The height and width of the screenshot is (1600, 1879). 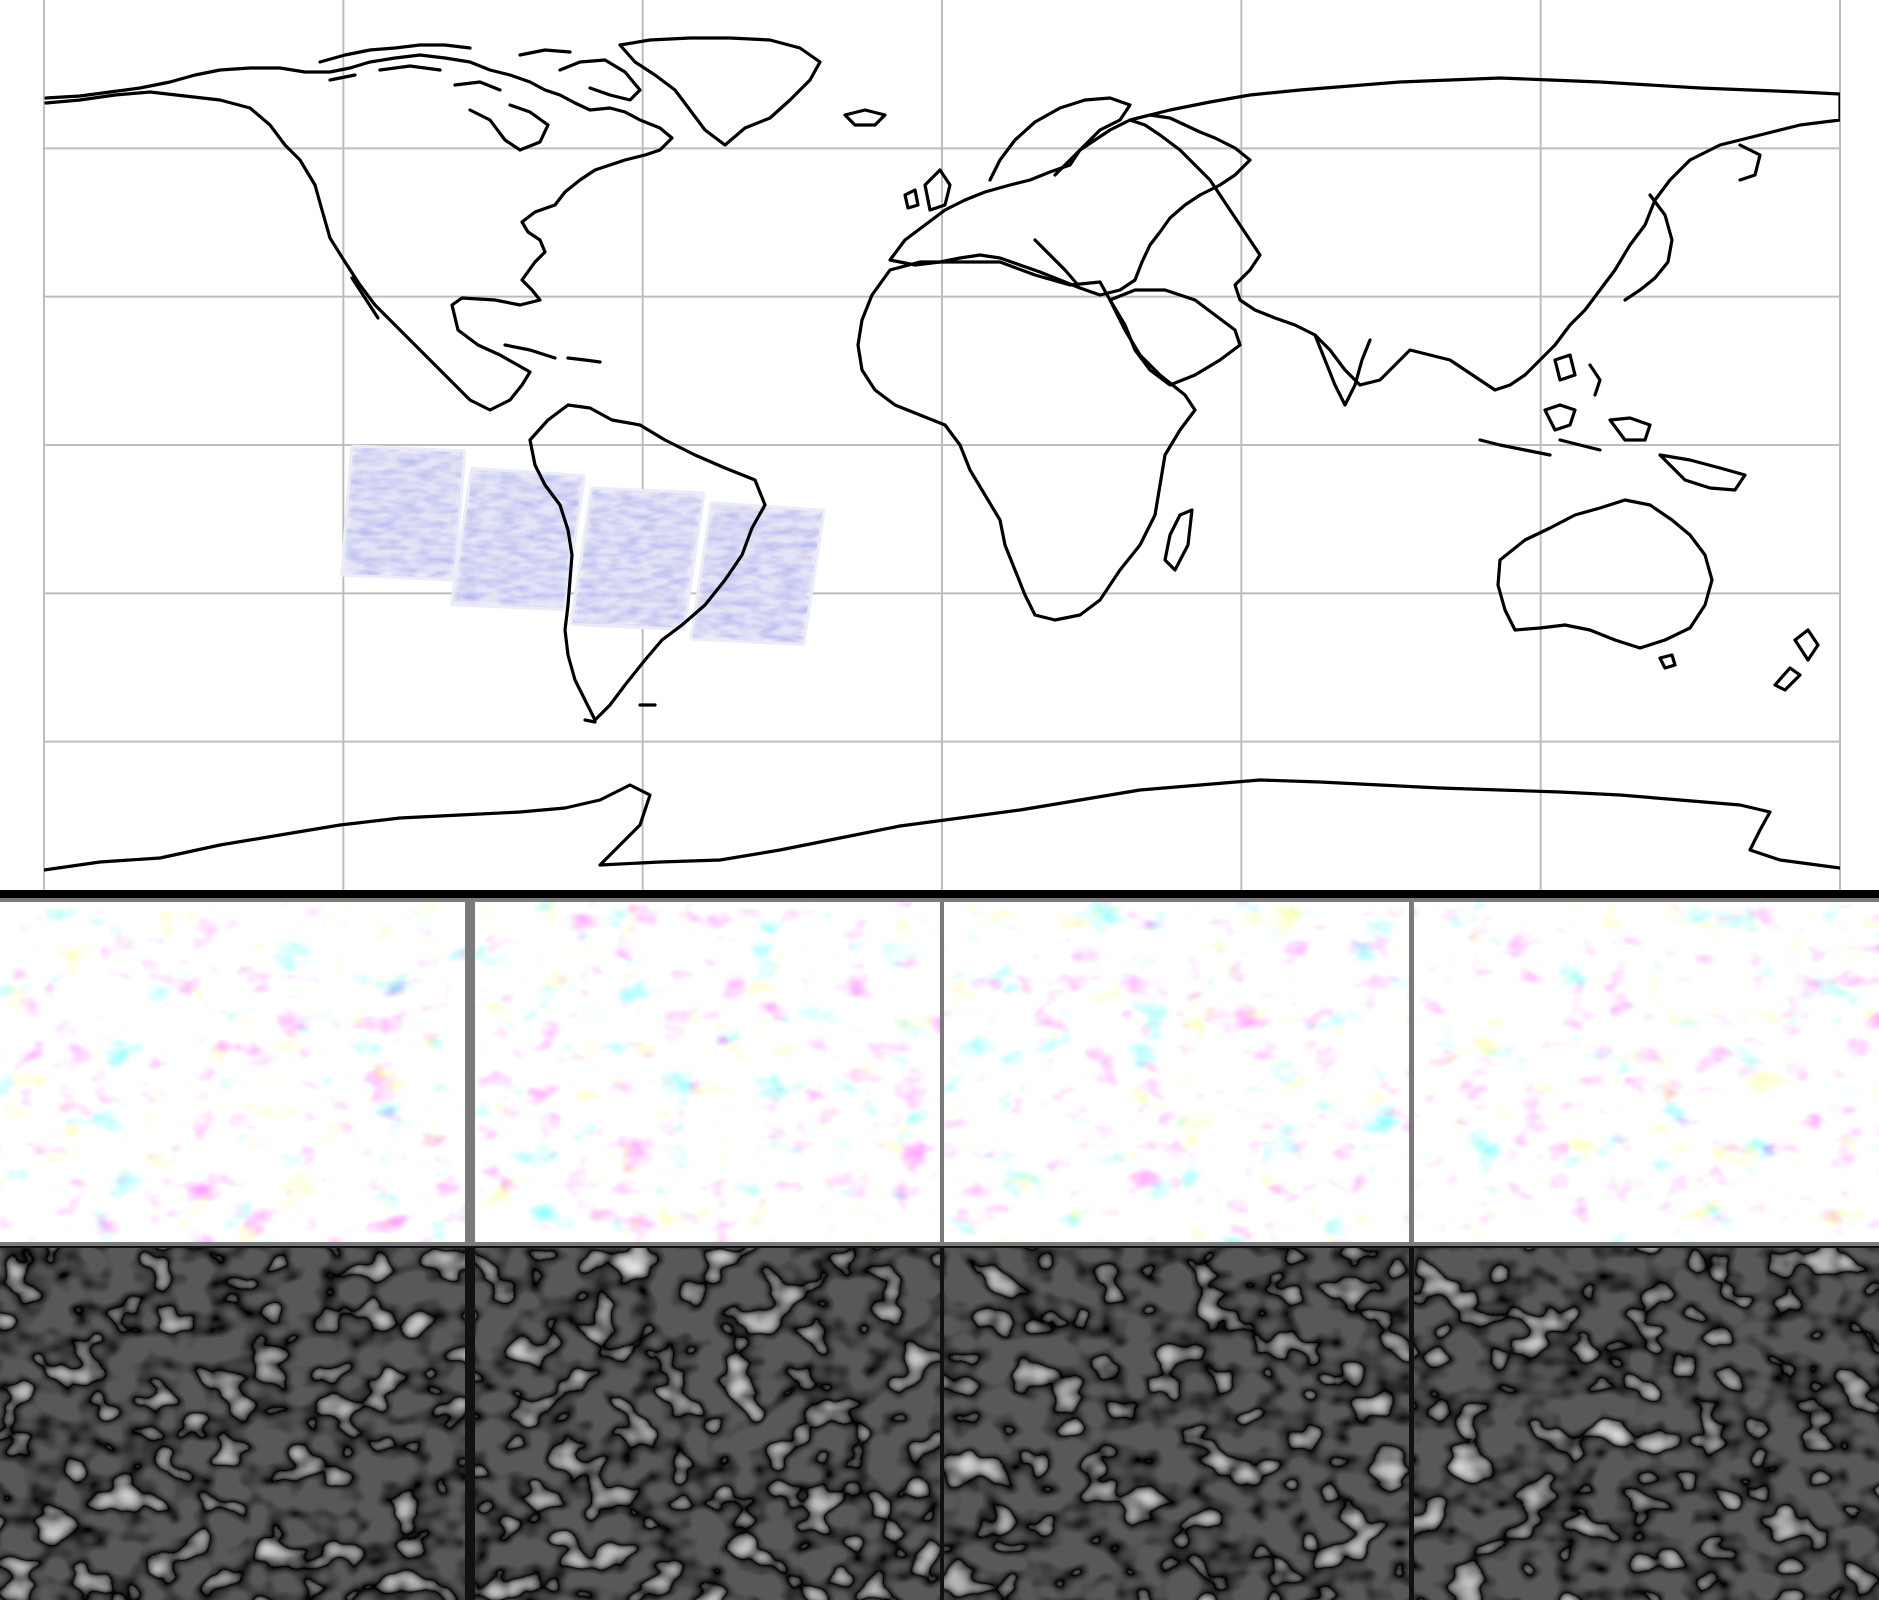 What do you see at coordinates (1612, 422) in the screenshot?
I see `coastline-southeast-asia-islands` at bounding box center [1612, 422].